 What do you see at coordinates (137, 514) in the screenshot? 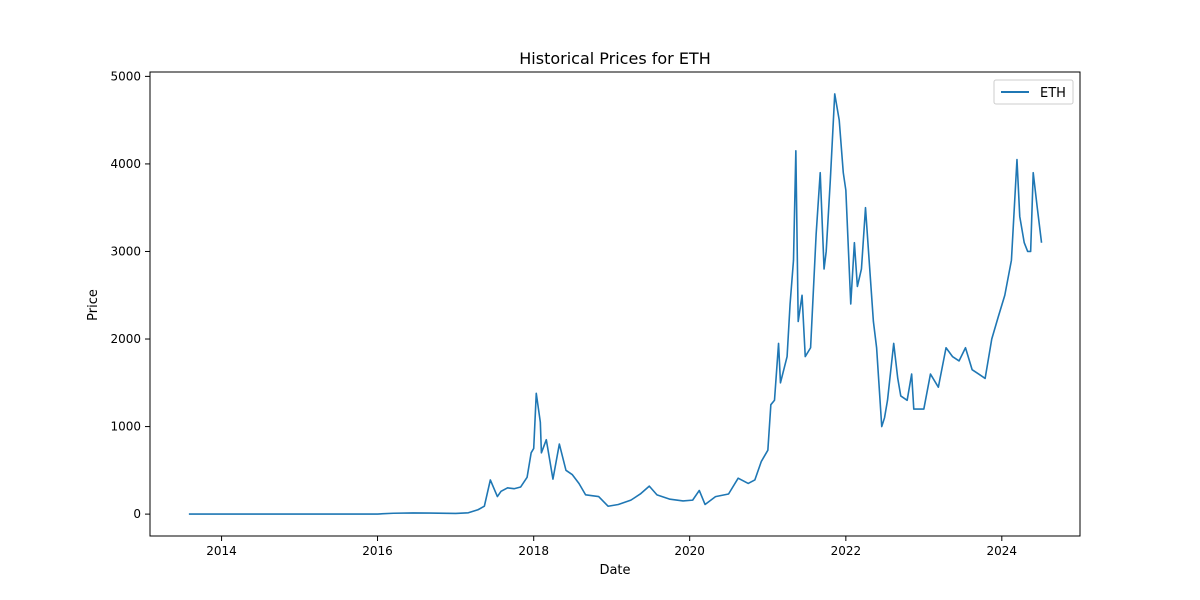
I see `y-tick-label: 0` at bounding box center [137, 514].